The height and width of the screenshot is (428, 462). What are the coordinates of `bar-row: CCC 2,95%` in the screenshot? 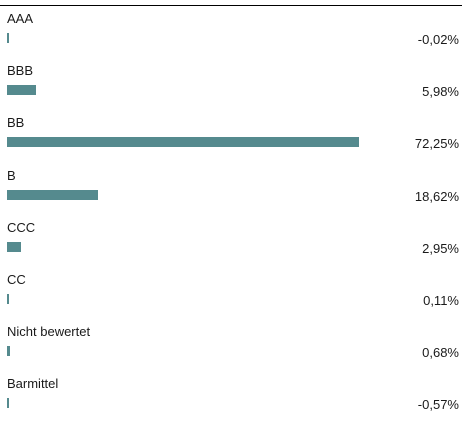 It's located at (231, 246).